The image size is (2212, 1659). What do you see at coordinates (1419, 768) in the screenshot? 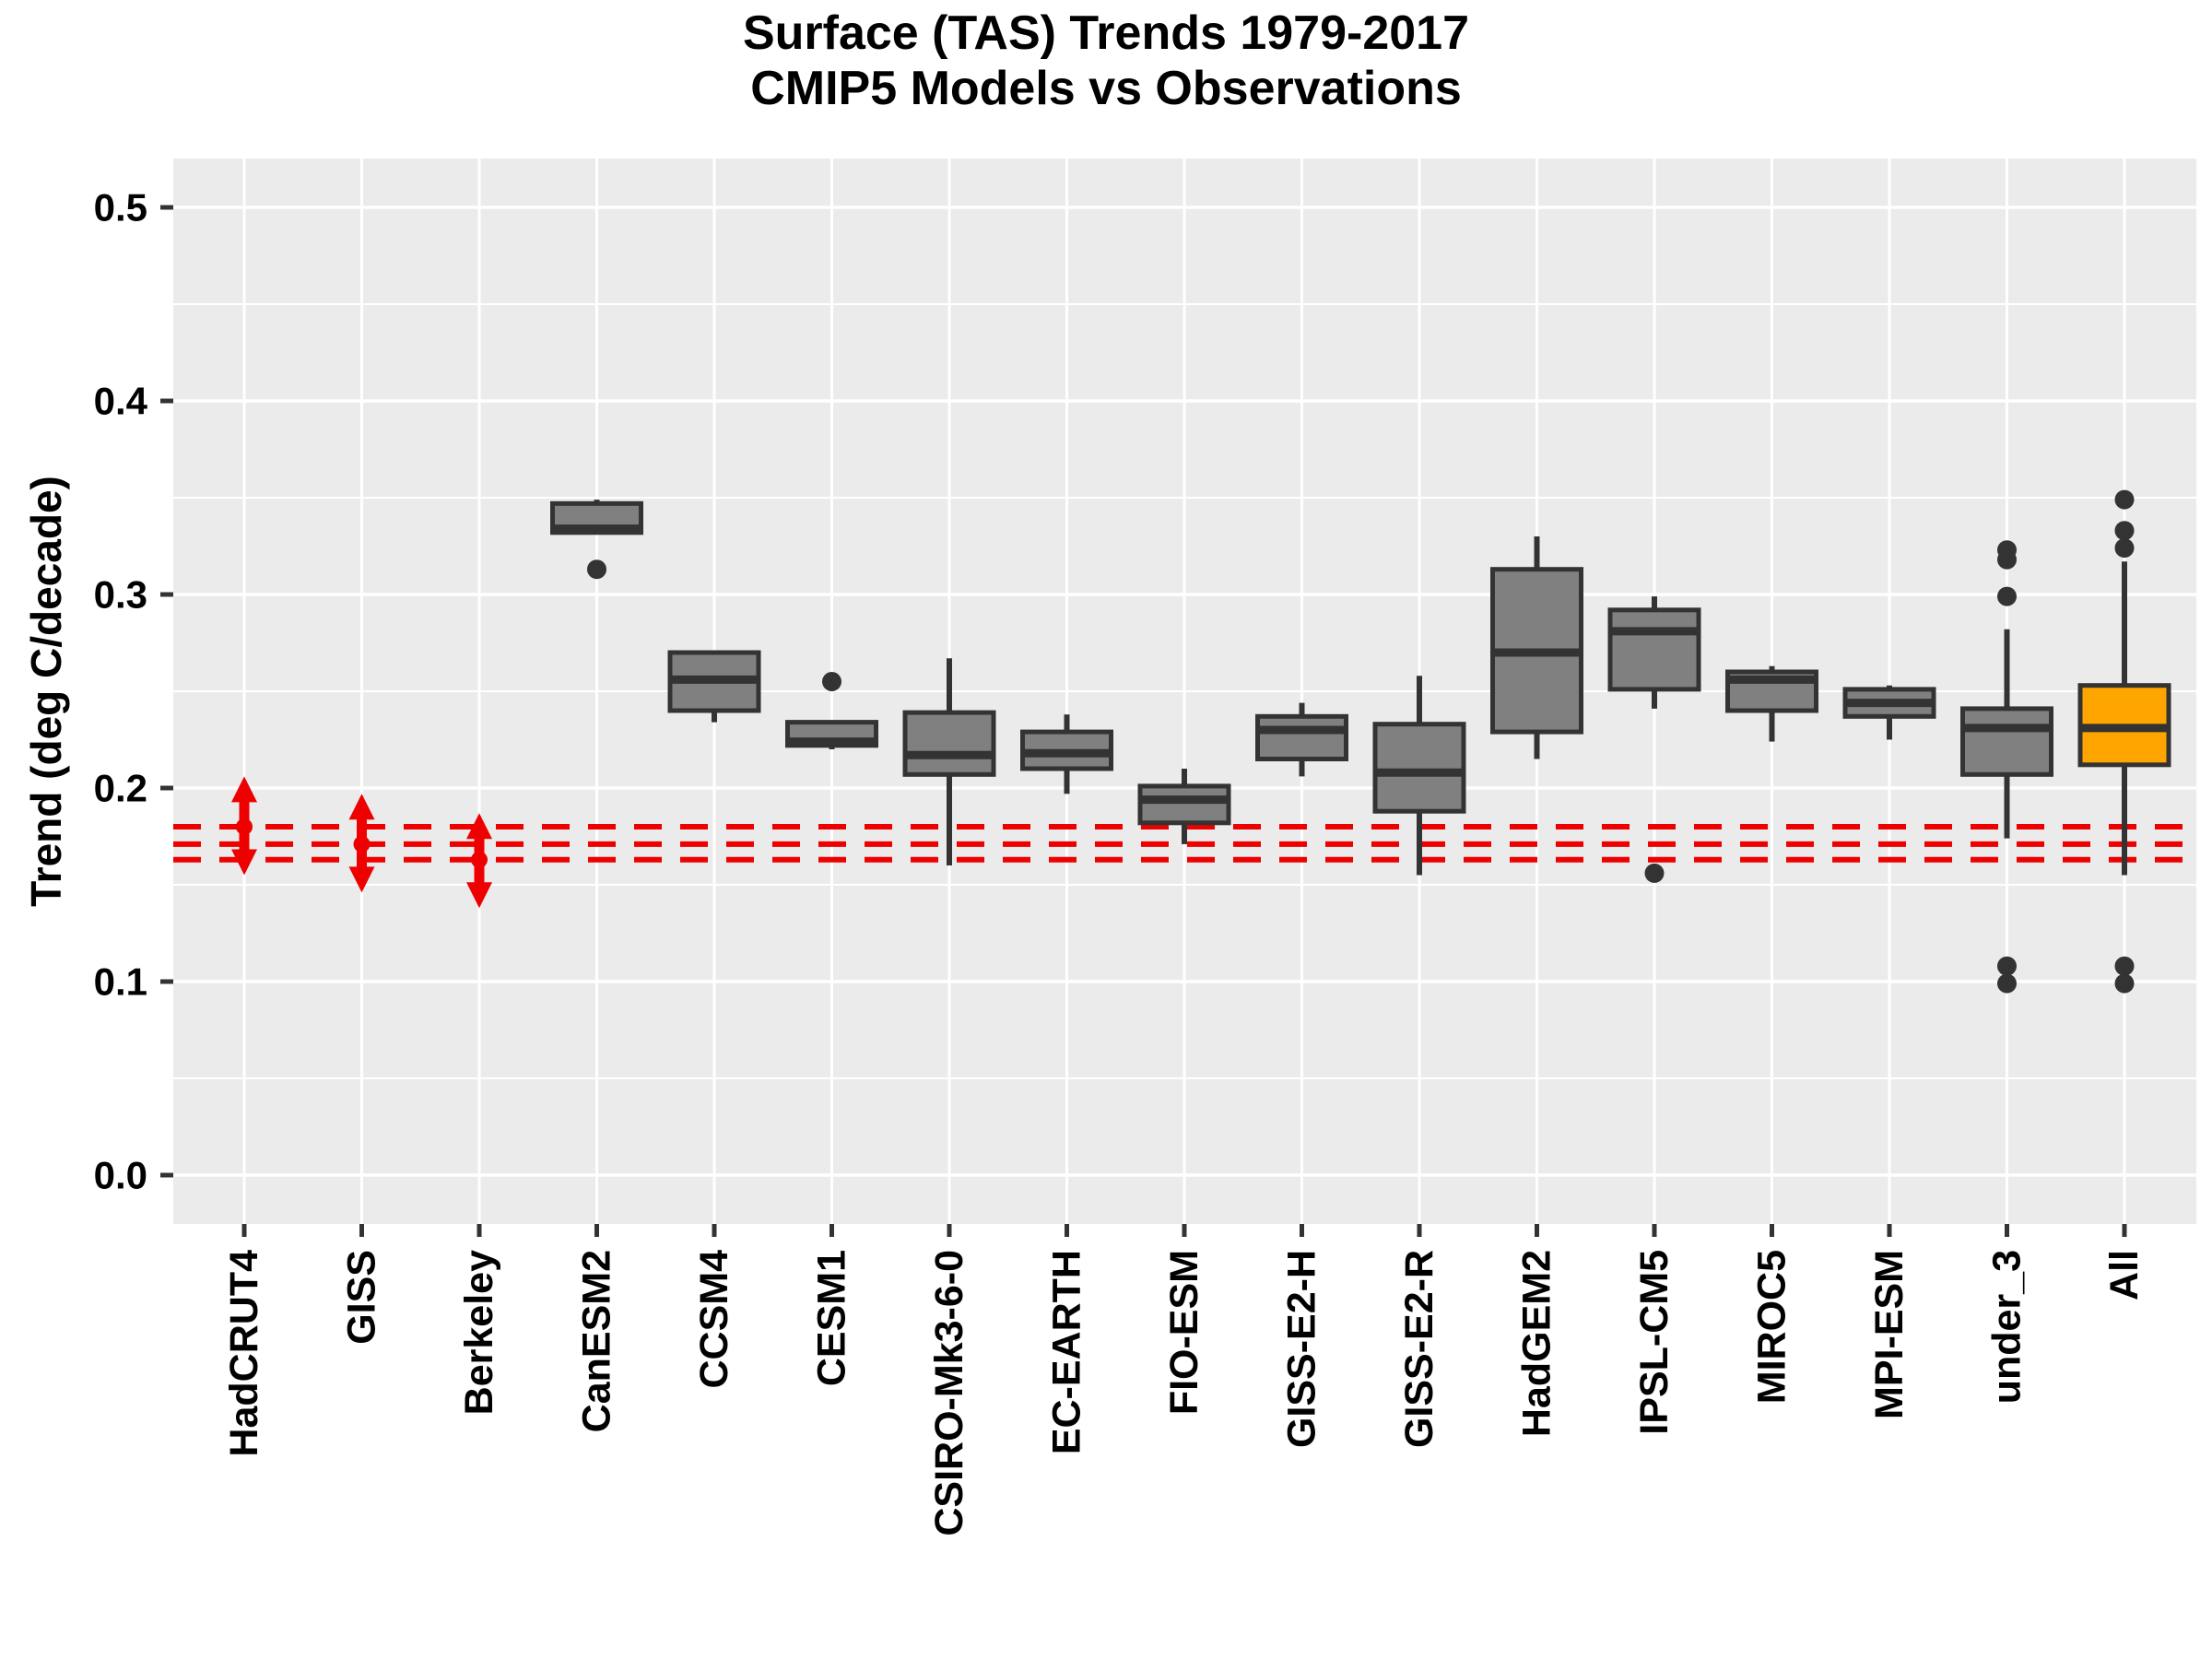
I see `box-GISS-E2-R` at bounding box center [1419, 768].